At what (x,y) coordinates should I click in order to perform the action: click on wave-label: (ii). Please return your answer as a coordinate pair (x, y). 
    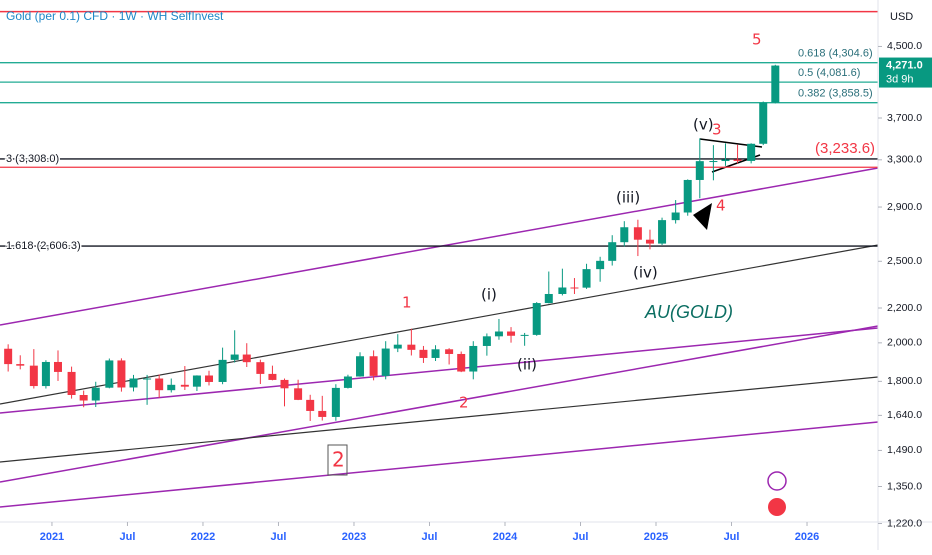
    Looking at the image, I should click on (527, 365).